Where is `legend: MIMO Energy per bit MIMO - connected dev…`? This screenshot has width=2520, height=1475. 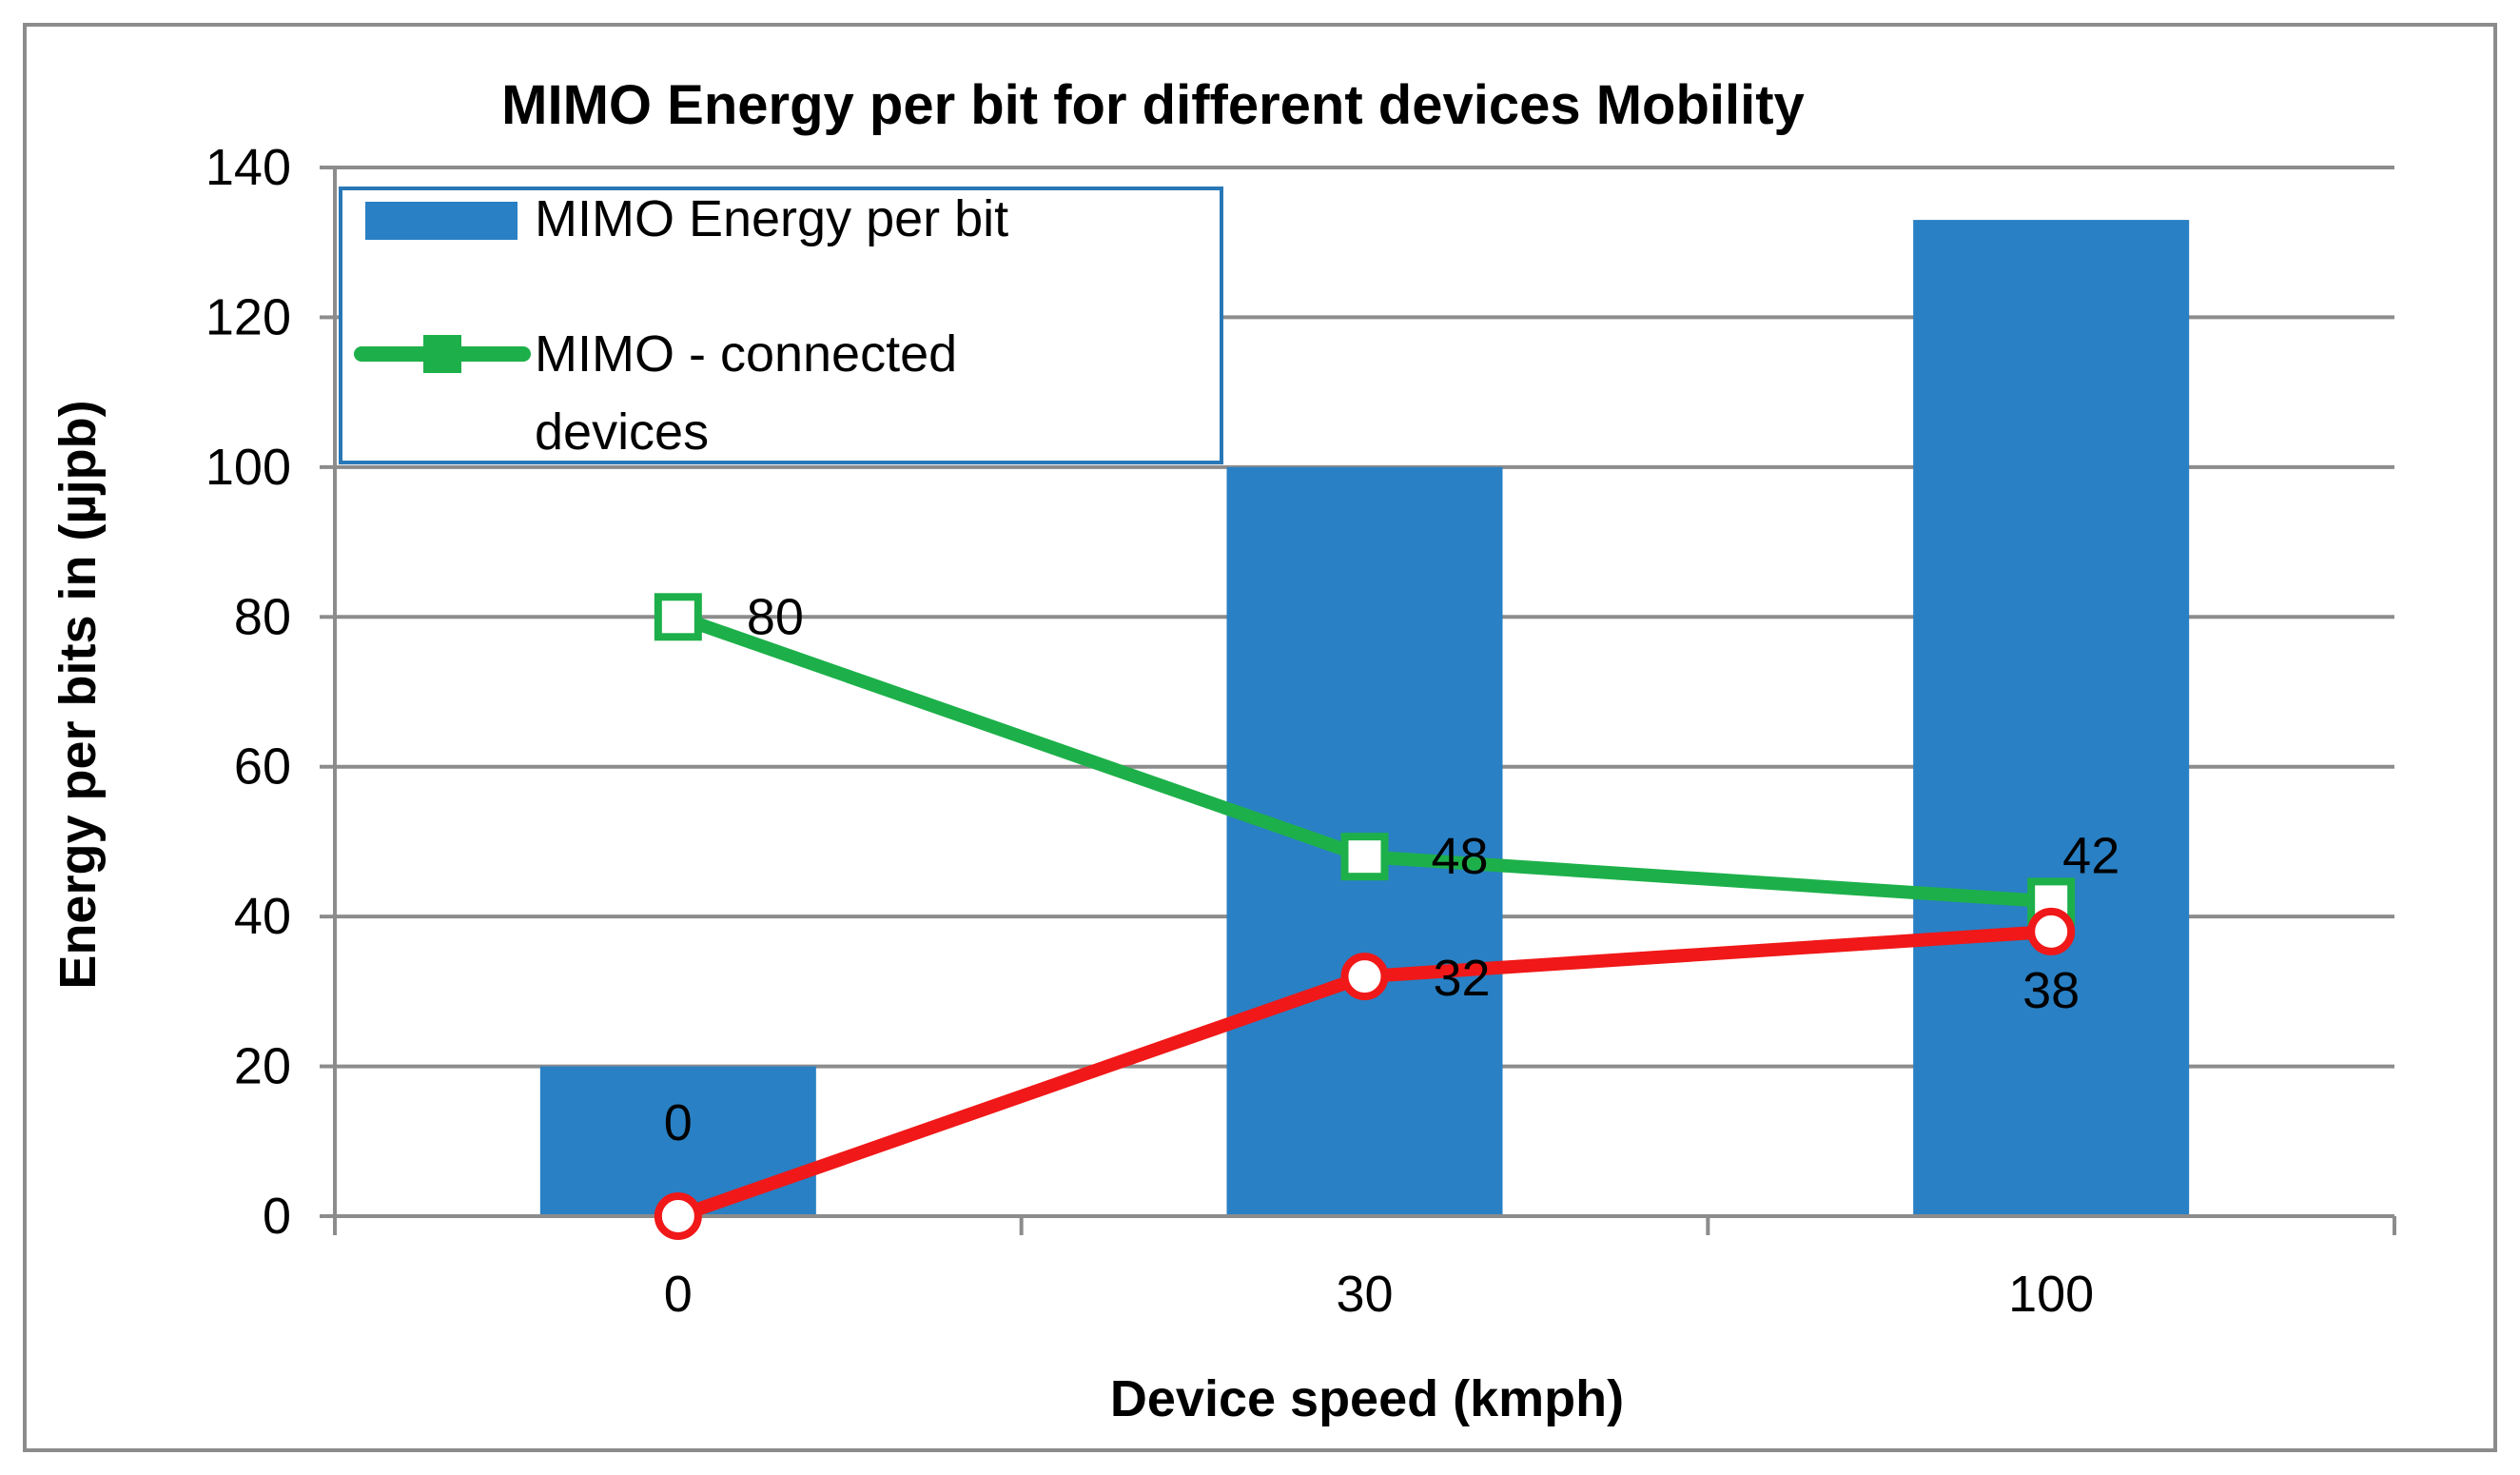
legend: MIMO Energy per bit MIMO - connected dev… is located at coordinates (781, 325).